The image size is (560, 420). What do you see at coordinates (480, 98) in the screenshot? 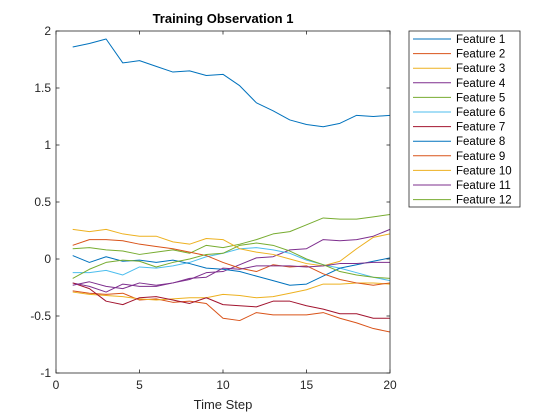
I see `legend-label: Feature 5` at bounding box center [480, 98].